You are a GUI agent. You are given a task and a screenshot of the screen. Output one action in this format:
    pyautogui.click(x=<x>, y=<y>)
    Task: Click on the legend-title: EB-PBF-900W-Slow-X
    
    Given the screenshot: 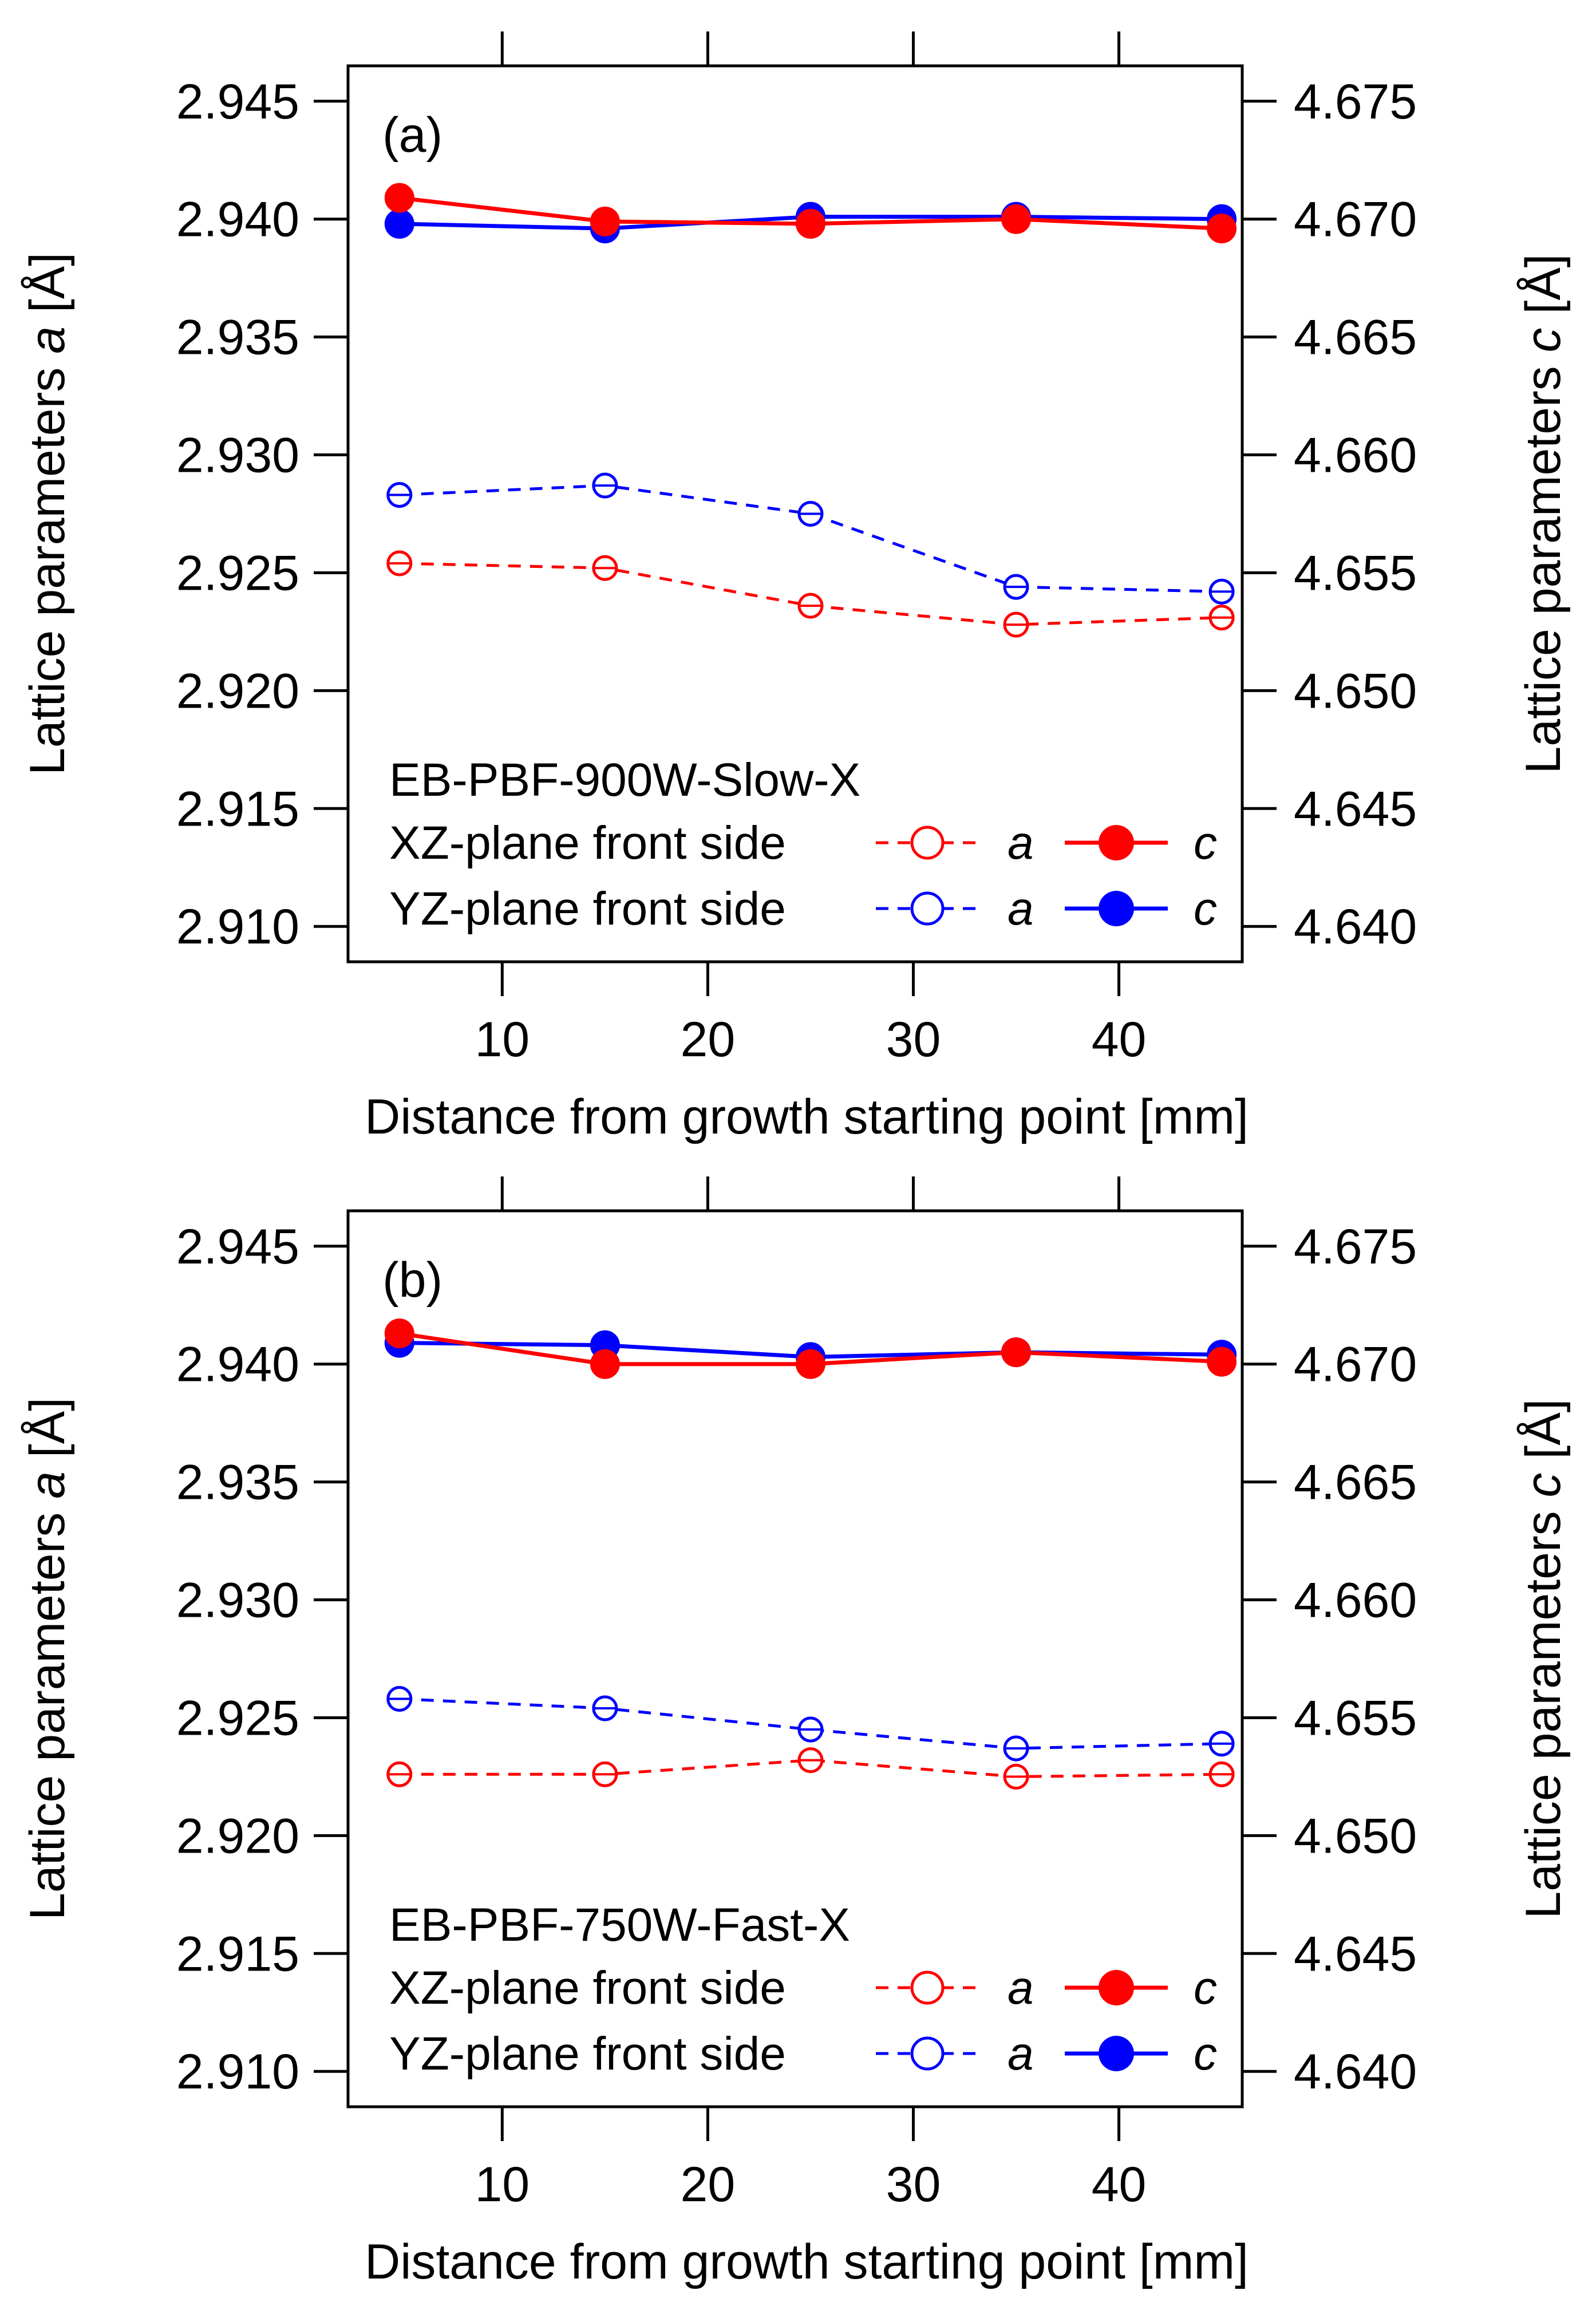 What is the action you would take?
    pyautogui.click(x=625, y=780)
    